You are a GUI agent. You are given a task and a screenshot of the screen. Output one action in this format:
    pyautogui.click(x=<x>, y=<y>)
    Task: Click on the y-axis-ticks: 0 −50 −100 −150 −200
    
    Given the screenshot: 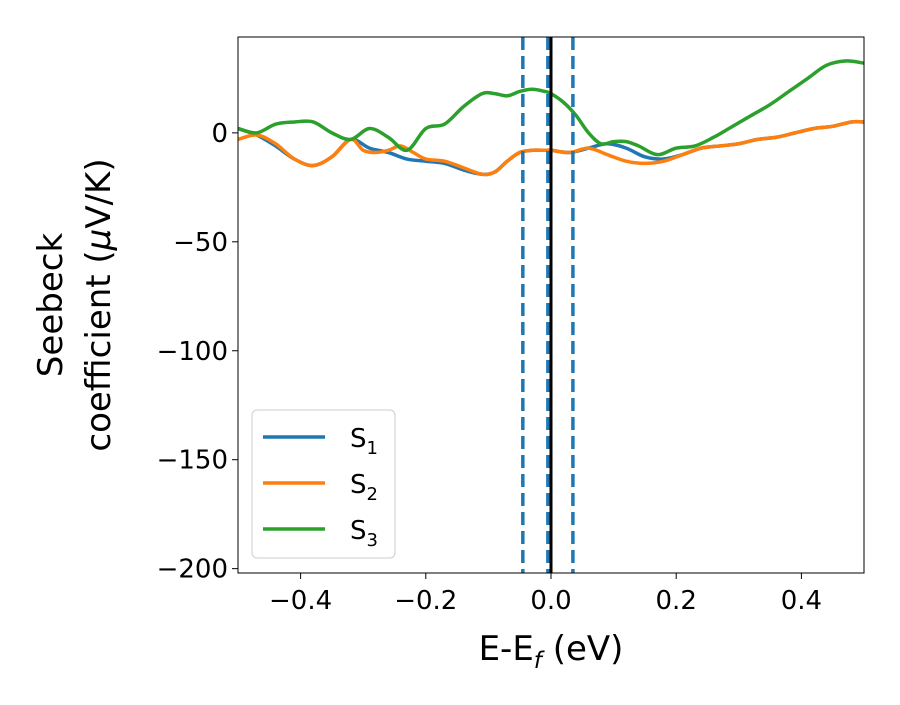 What is the action you would take?
    pyautogui.click(x=197, y=352)
    